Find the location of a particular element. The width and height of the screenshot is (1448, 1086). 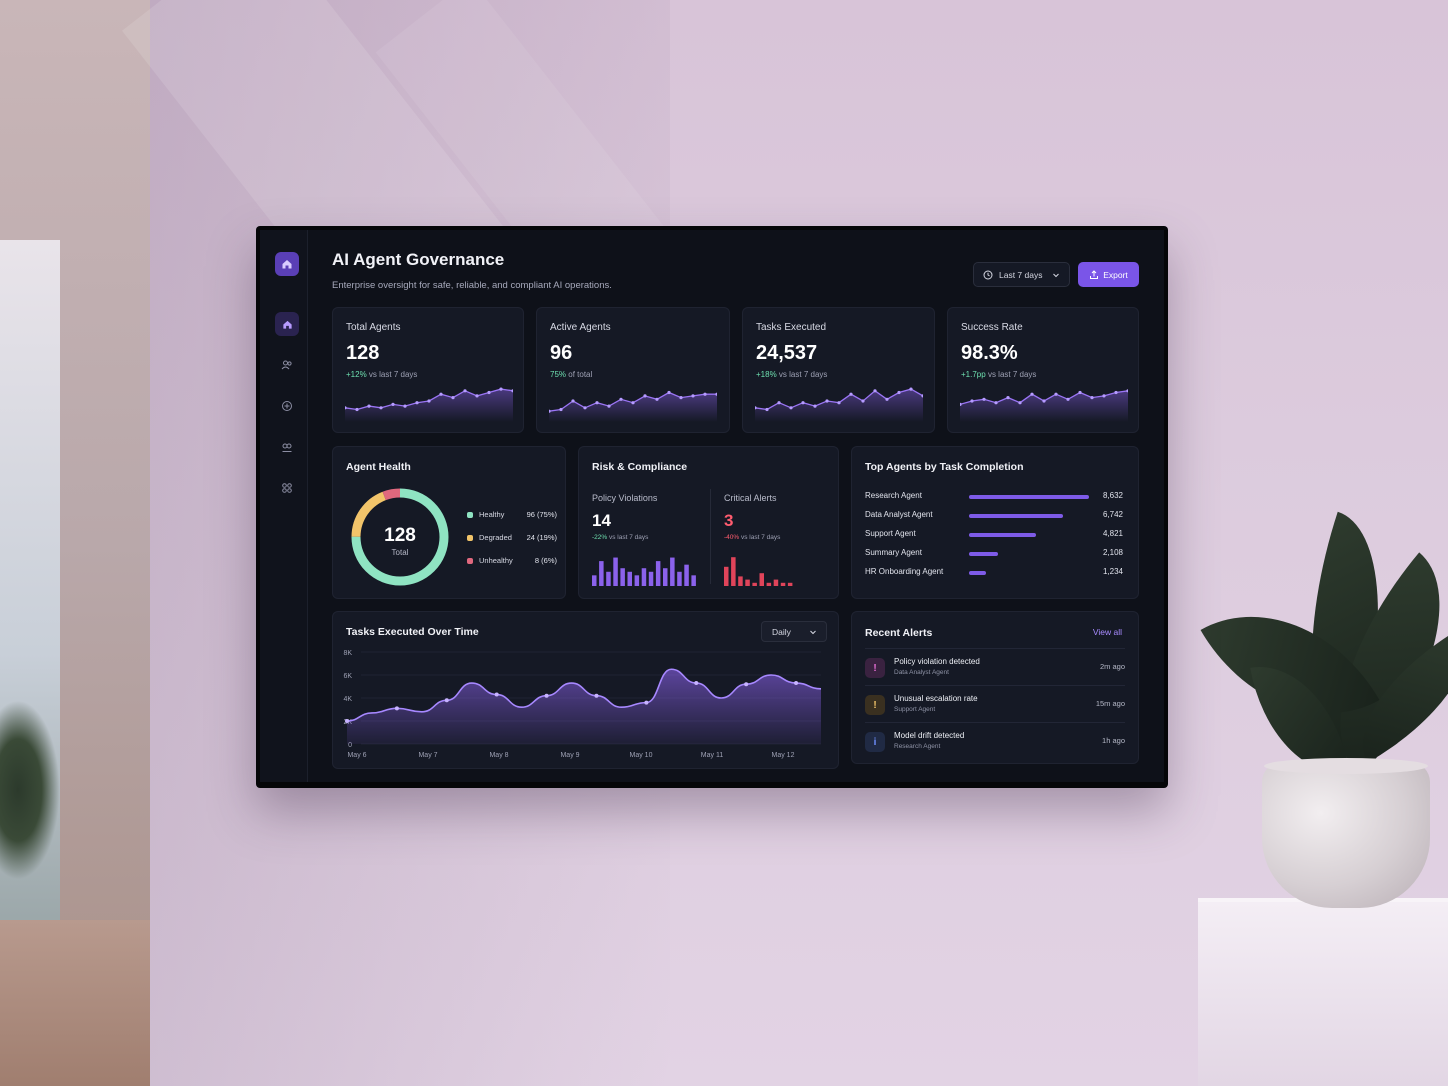

export-button: Export is located at coordinates (1108, 274).